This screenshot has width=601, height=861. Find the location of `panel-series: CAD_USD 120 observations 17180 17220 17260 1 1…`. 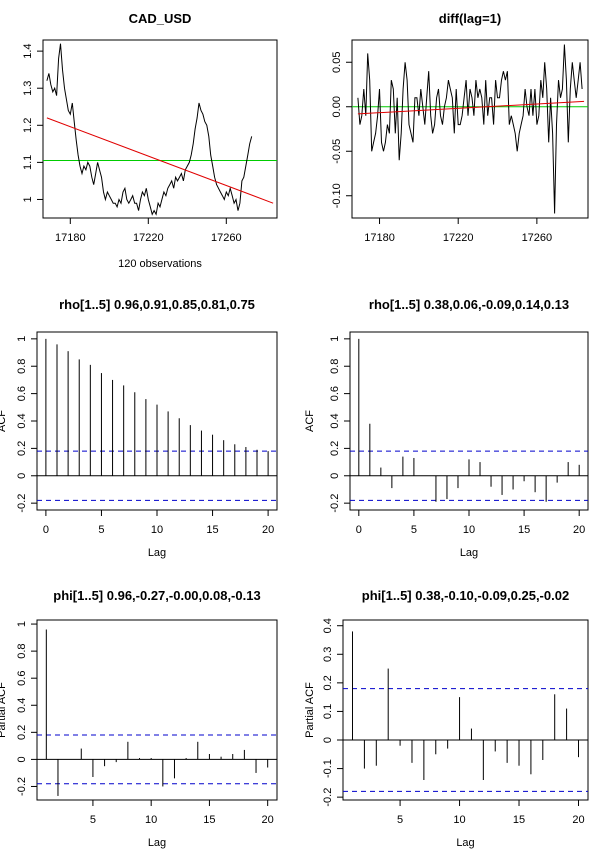

panel-series: CAD_USD 120 observations 17180 17220 17260 1 1… is located at coordinates (150, 140).